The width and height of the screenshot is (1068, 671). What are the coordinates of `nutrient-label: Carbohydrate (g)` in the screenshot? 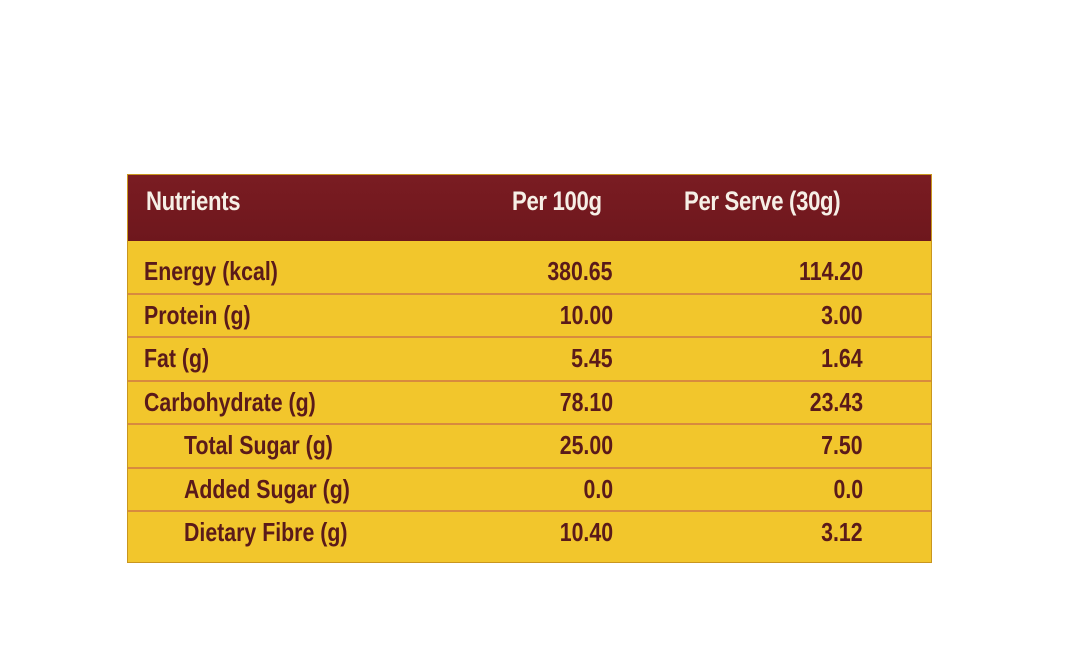 It's located at (230, 401).